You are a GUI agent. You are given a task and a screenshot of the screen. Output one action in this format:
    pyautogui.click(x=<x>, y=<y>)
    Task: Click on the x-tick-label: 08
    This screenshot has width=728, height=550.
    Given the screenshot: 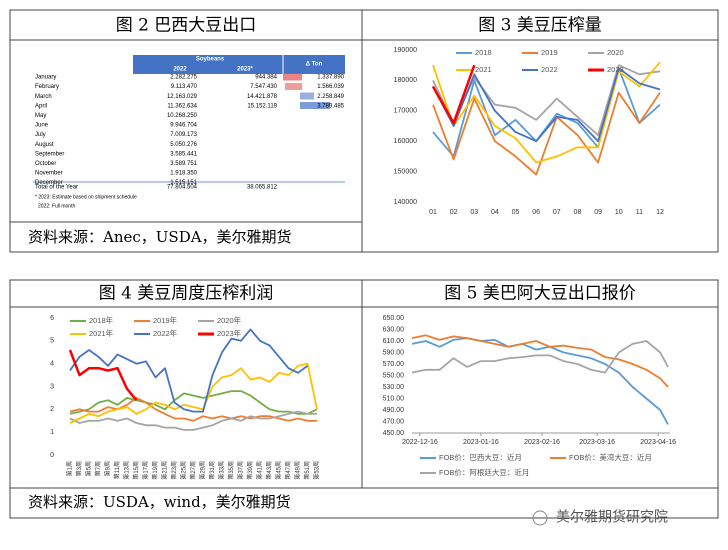 What is the action you would take?
    pyautogui.click(x=578, y=212)
    